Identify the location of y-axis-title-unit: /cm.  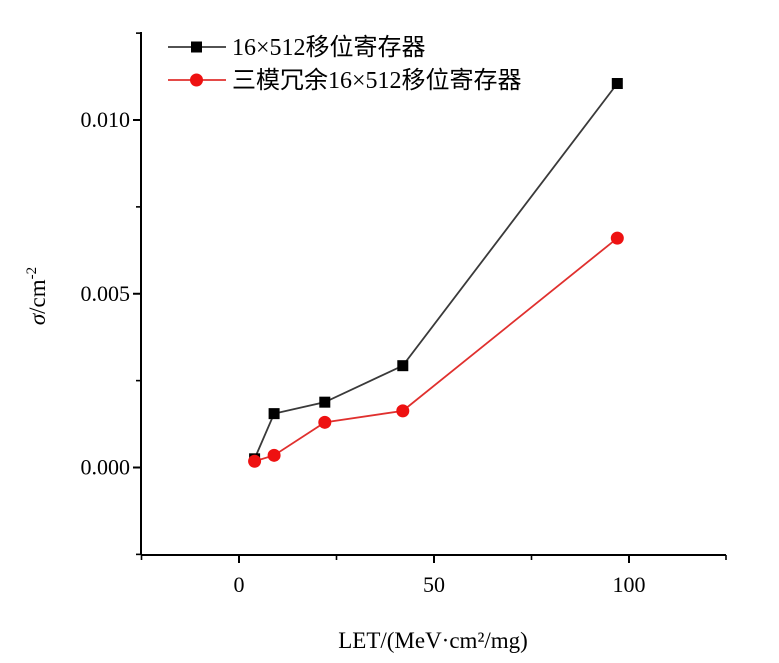
(37, 296).